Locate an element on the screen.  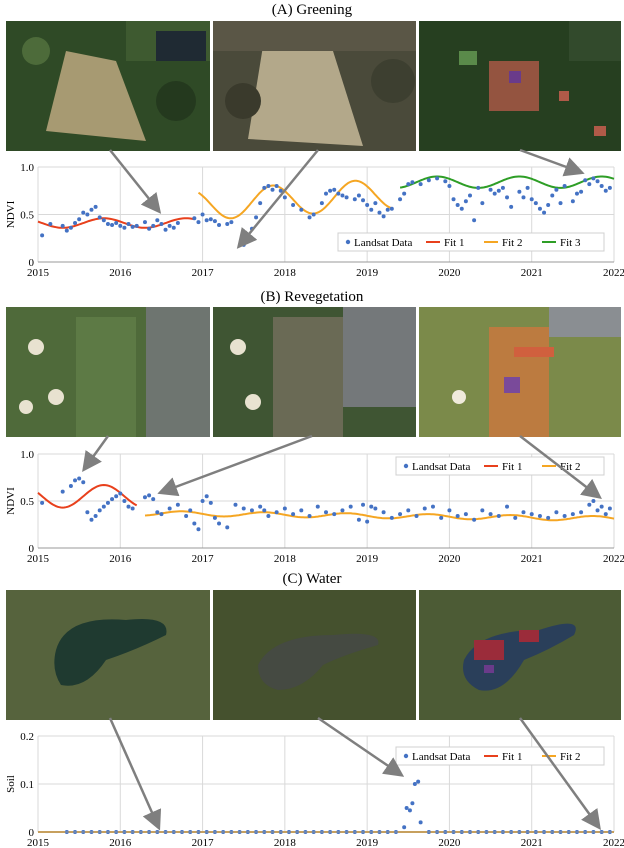
y-tick-label: 0.1 is located at coordinates (27, 785).